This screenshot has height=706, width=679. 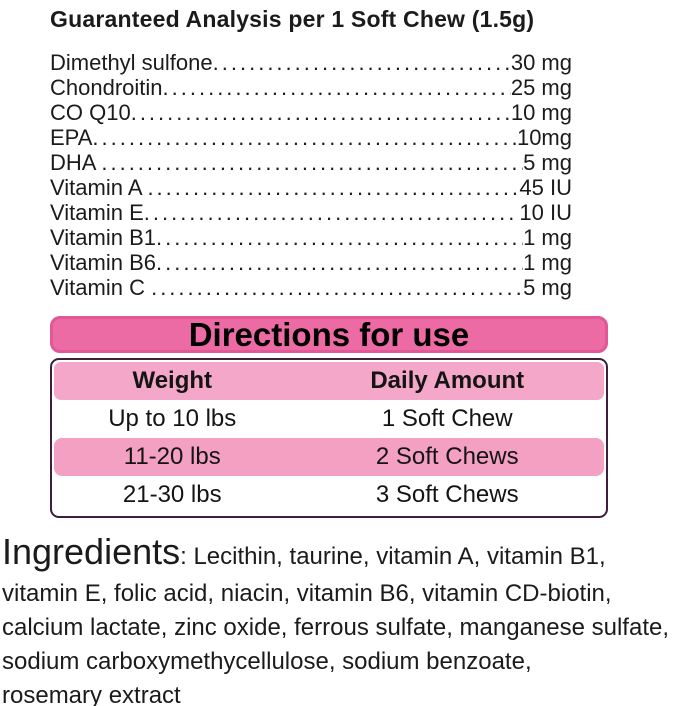 I want to click on nutrient-row: Chondroitin 25 mg, so click(x=311, y=87).